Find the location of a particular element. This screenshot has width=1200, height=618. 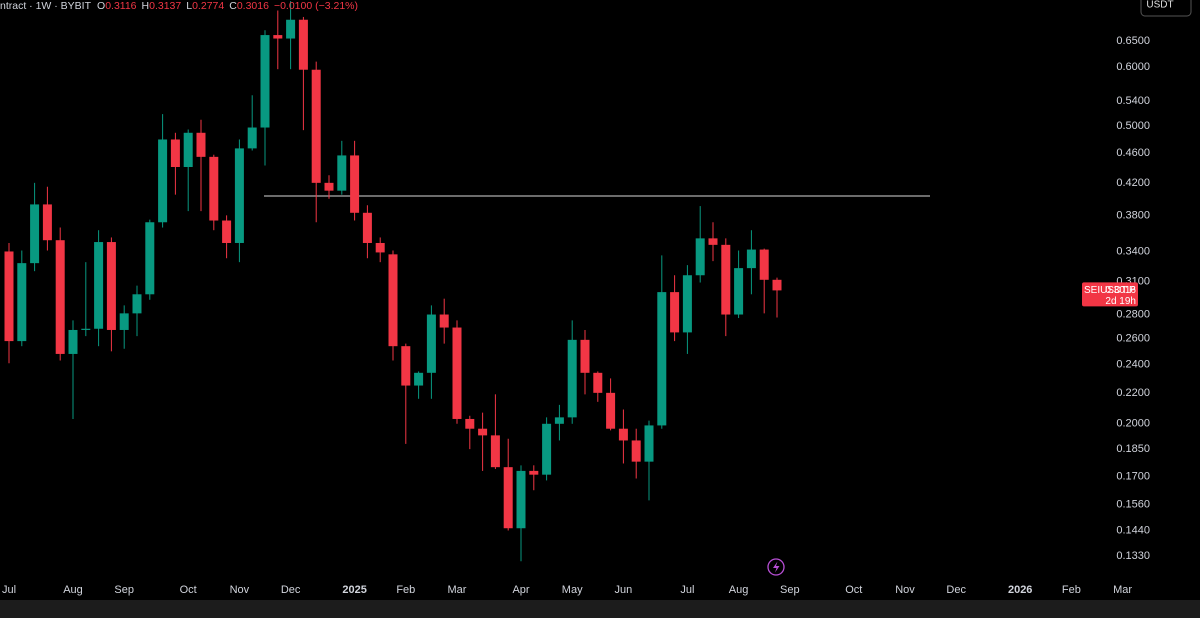

currency-box is located at coordinates (1166, 8).